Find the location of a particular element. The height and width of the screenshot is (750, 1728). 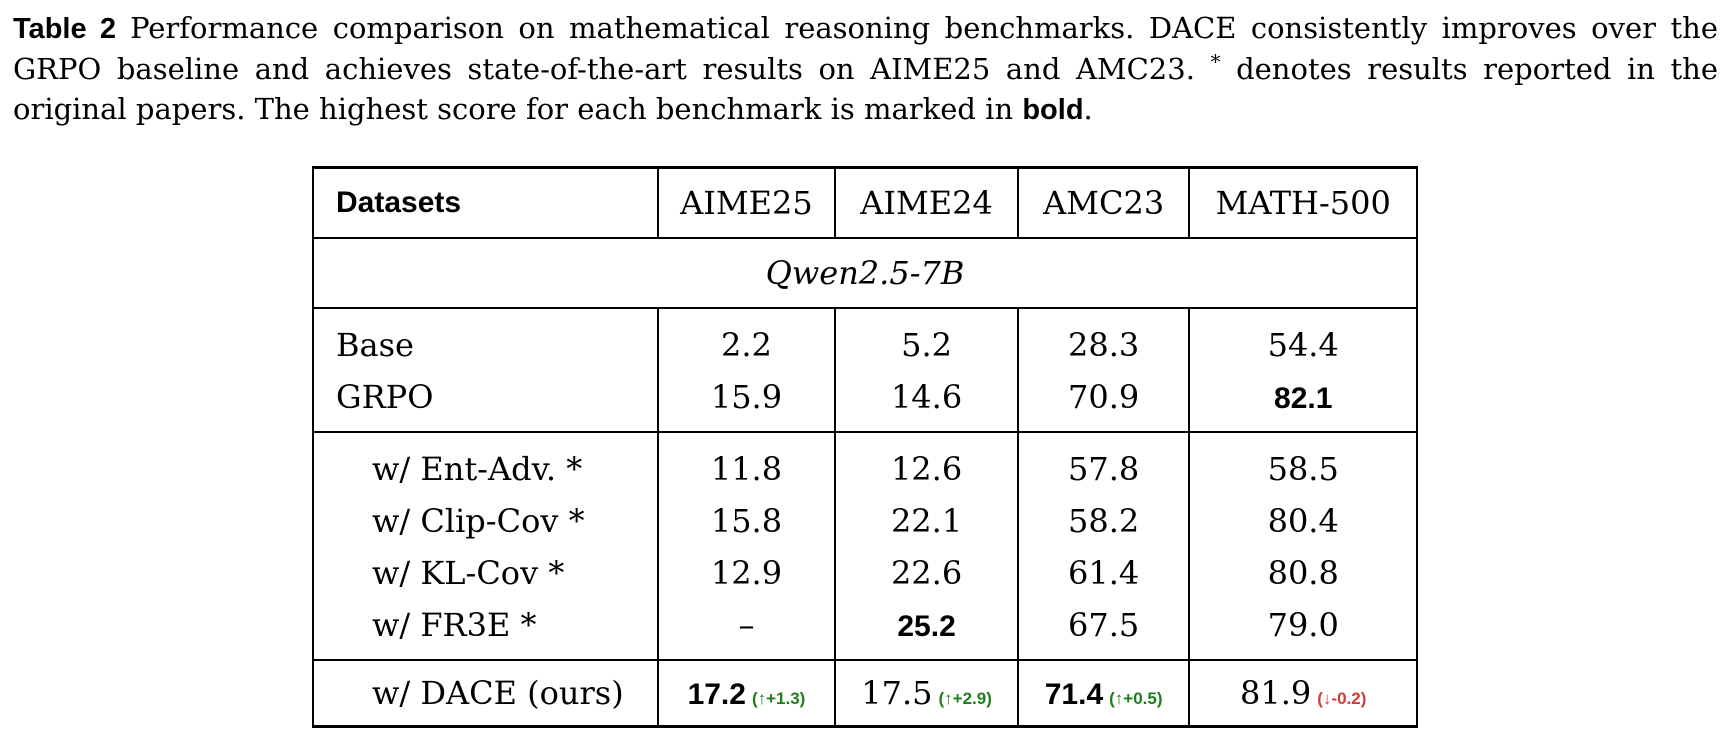

cell-value-best: 71.4 (↑+0.5) is located at coordinates (1103, 693).